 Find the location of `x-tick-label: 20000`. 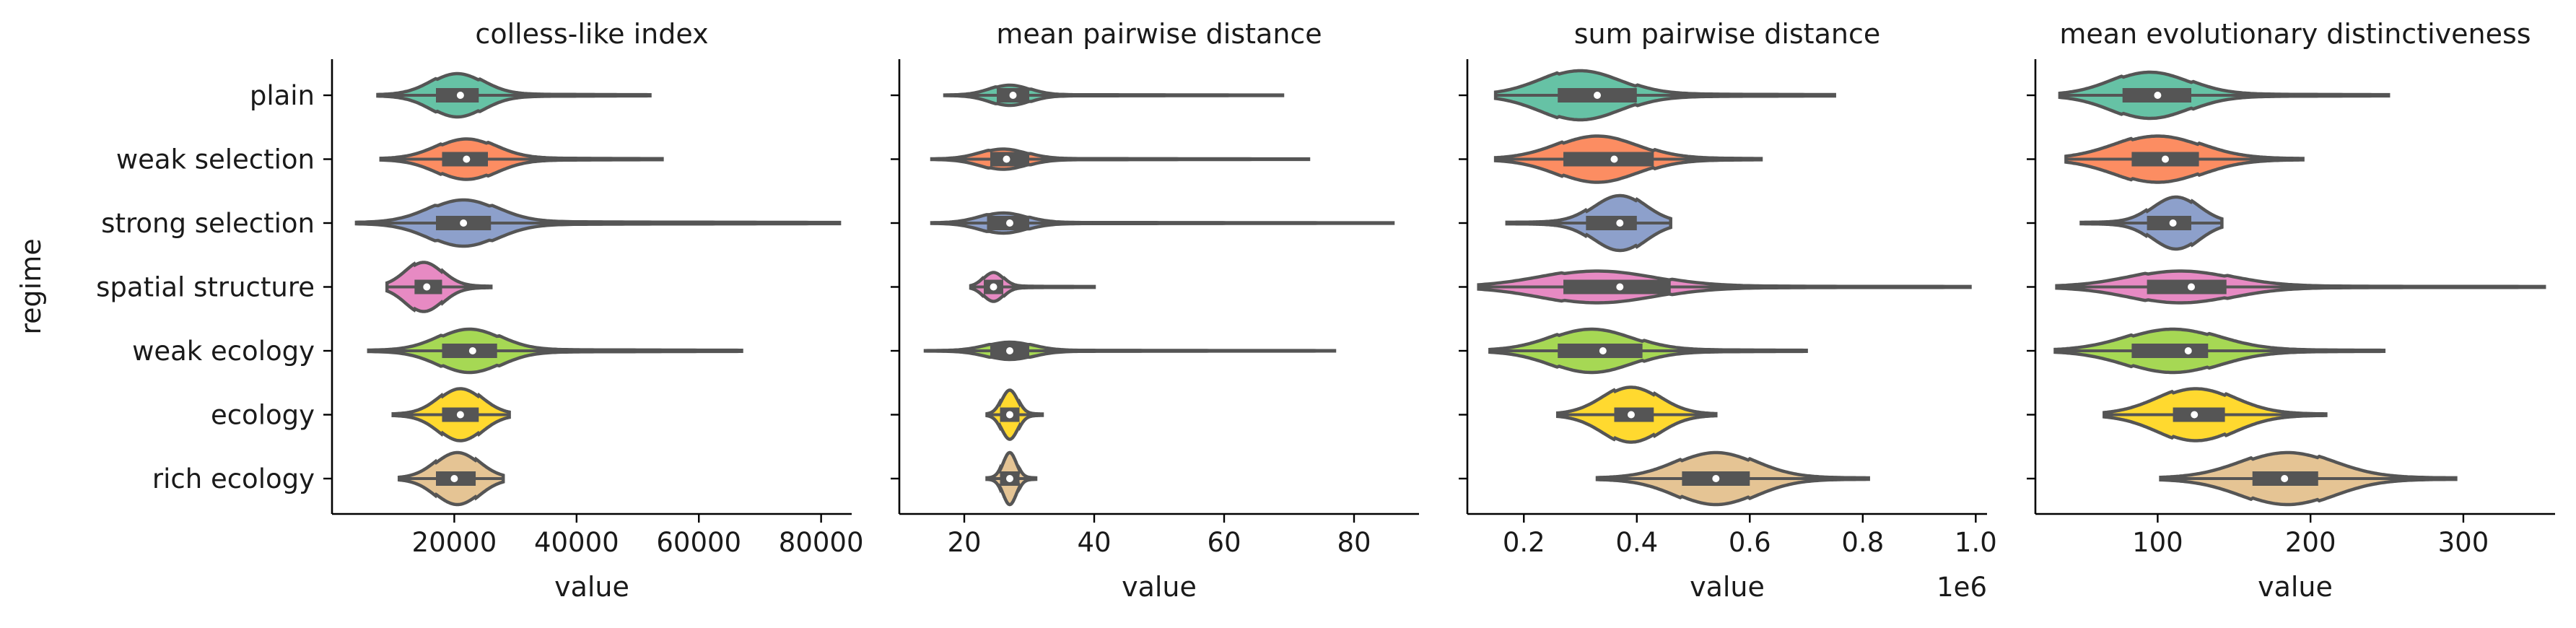

x-tick-label: 20000 is located at coordinates (454, 542).